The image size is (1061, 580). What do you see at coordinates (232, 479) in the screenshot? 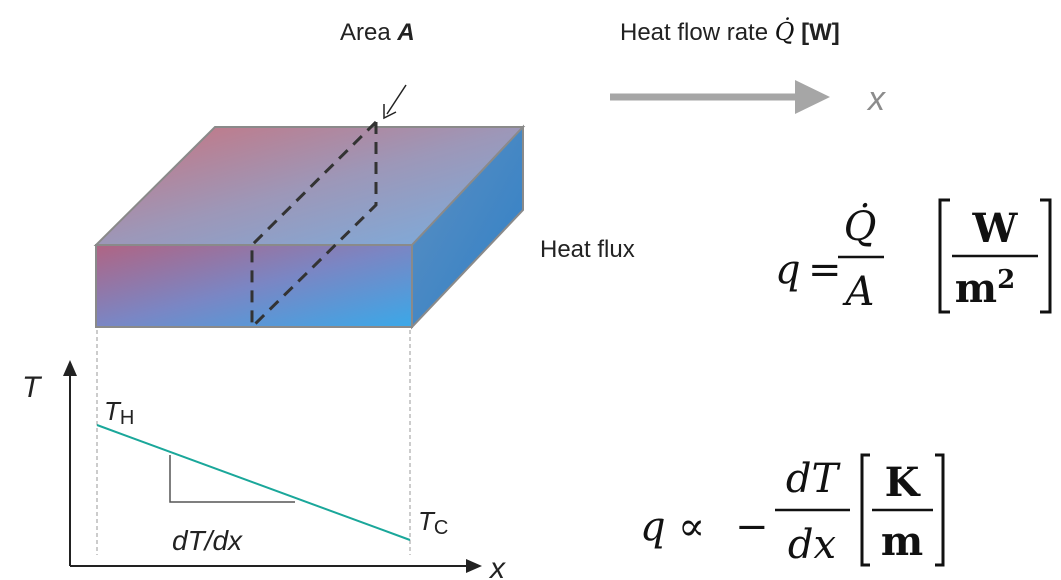
I see `slope-triangle` at bounding box center [232, 479].